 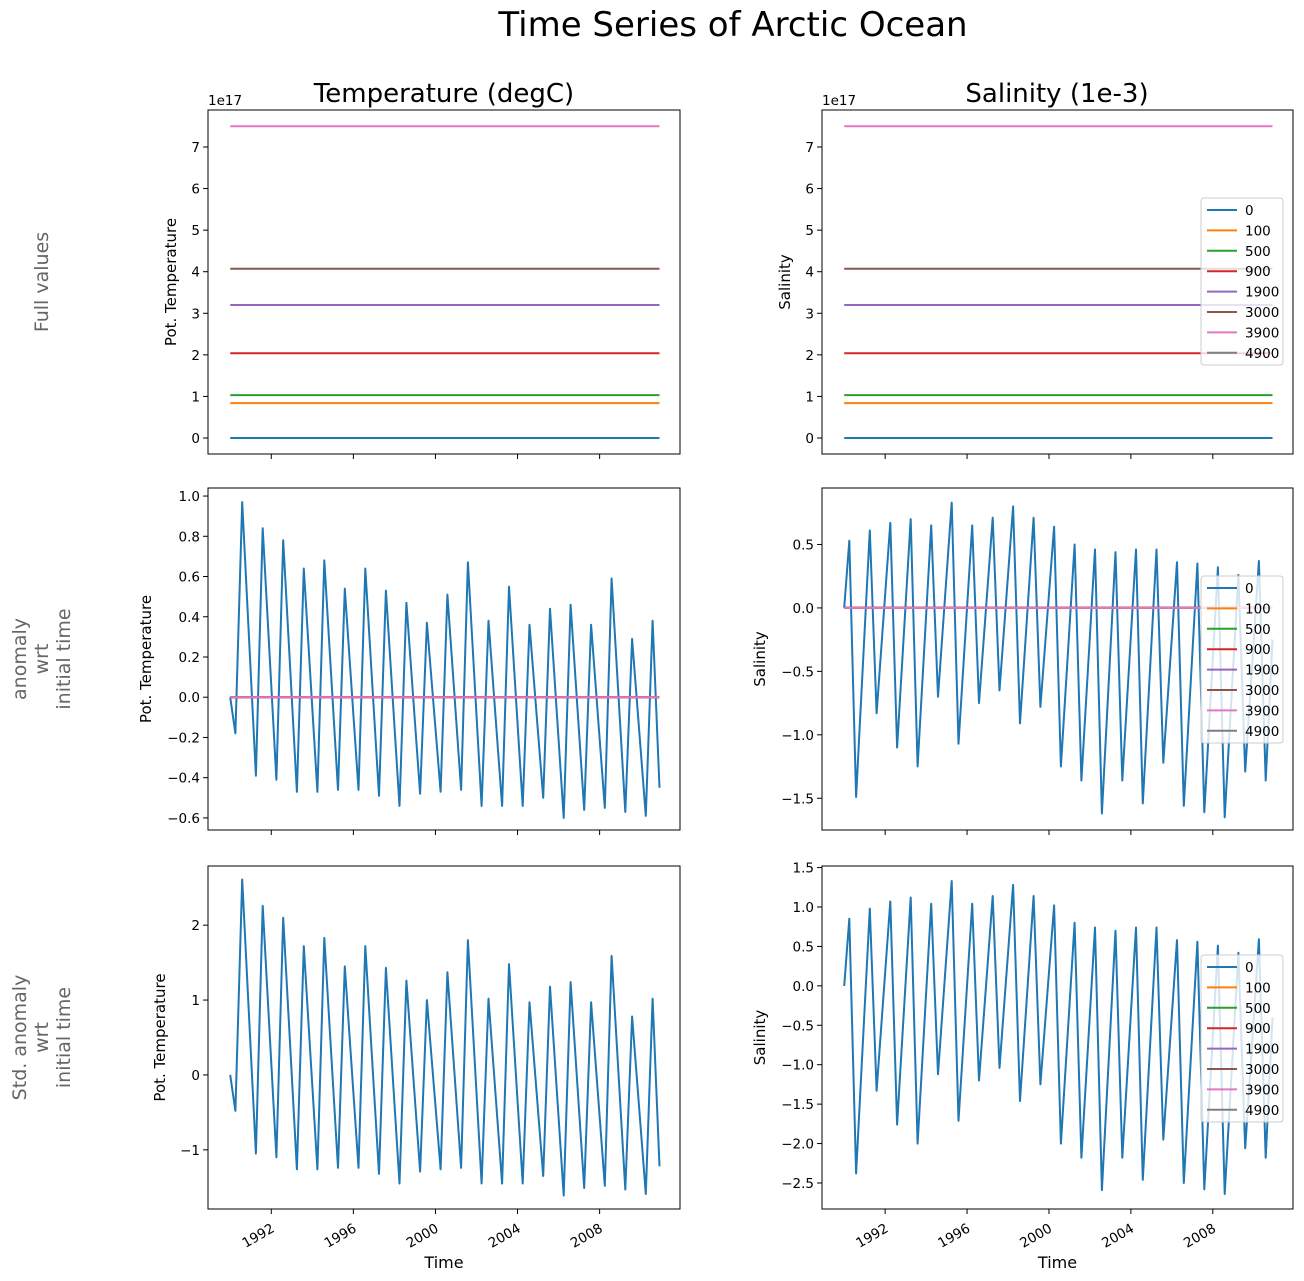 I want to click on row-label: Full values, so click(x=42, y=282).